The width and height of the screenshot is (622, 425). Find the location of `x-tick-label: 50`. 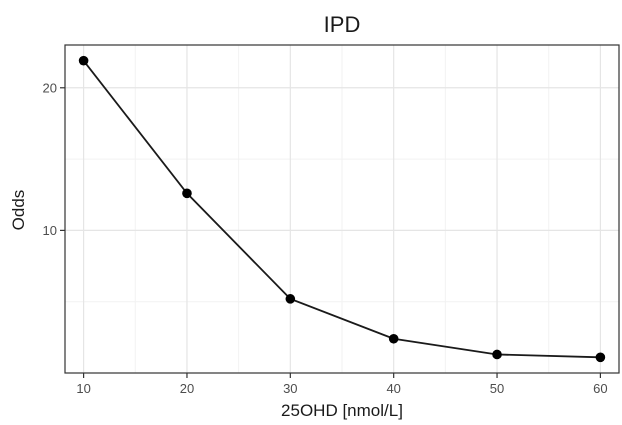

x-tick-label: 50 is located at coordinates (497, 388).